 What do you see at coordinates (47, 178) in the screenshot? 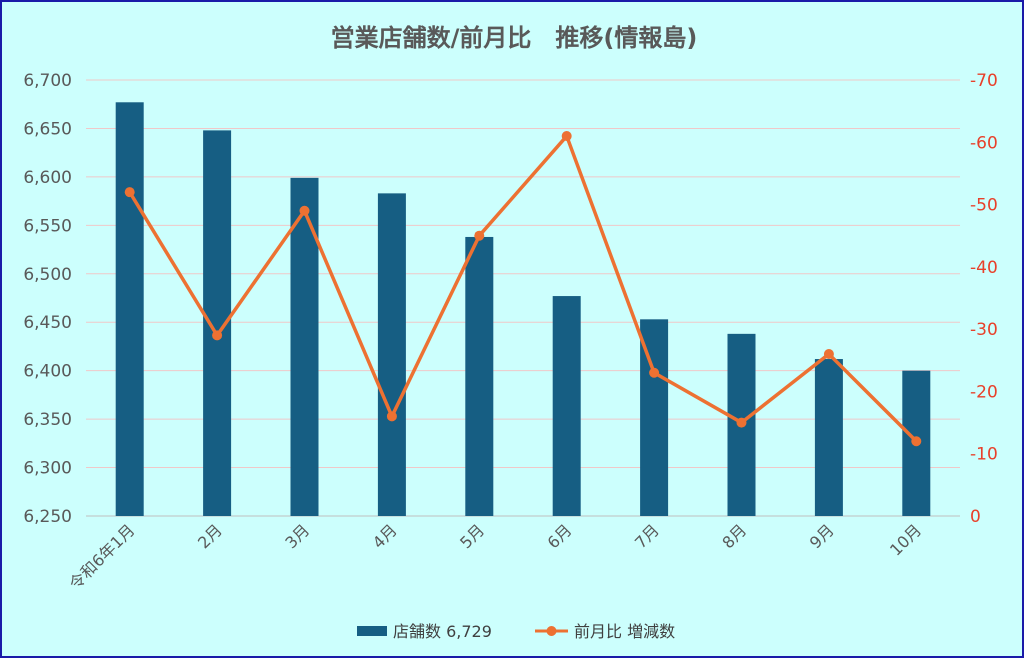
I see `left-tick-label: 6,600` at bounding box center [47, 178].